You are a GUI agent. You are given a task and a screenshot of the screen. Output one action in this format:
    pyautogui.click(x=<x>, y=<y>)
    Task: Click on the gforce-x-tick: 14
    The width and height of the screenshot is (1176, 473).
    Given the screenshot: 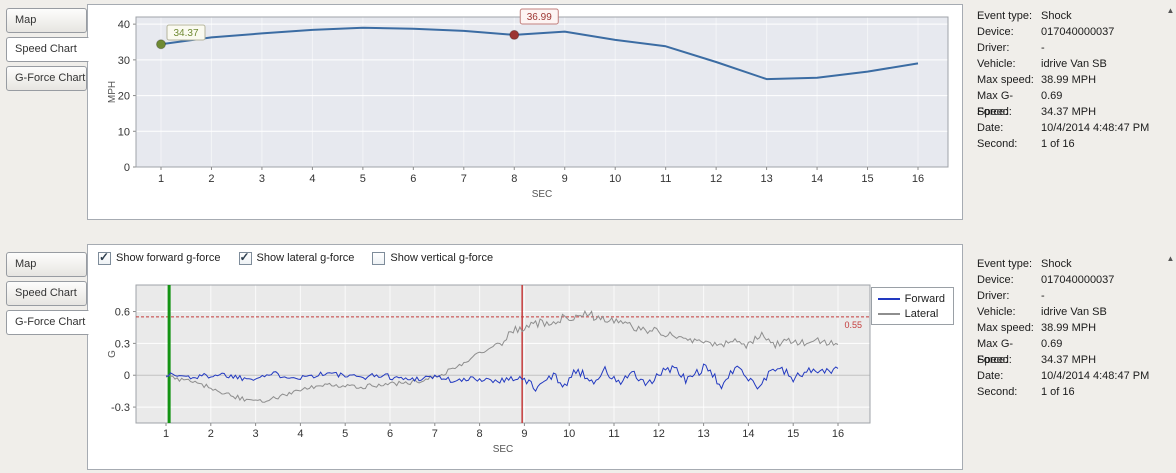 What is the action you would take?
    pyautogui.click(x=748, y=434)
    